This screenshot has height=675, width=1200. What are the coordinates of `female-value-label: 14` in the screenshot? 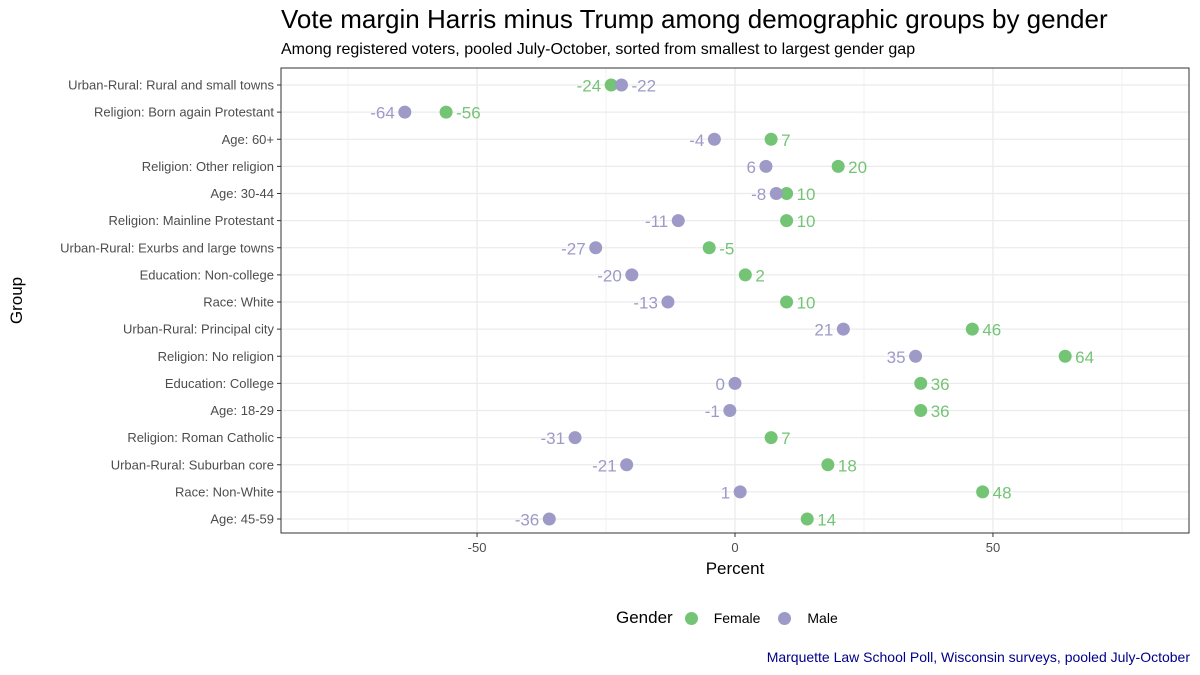 It's located at (826, 520).